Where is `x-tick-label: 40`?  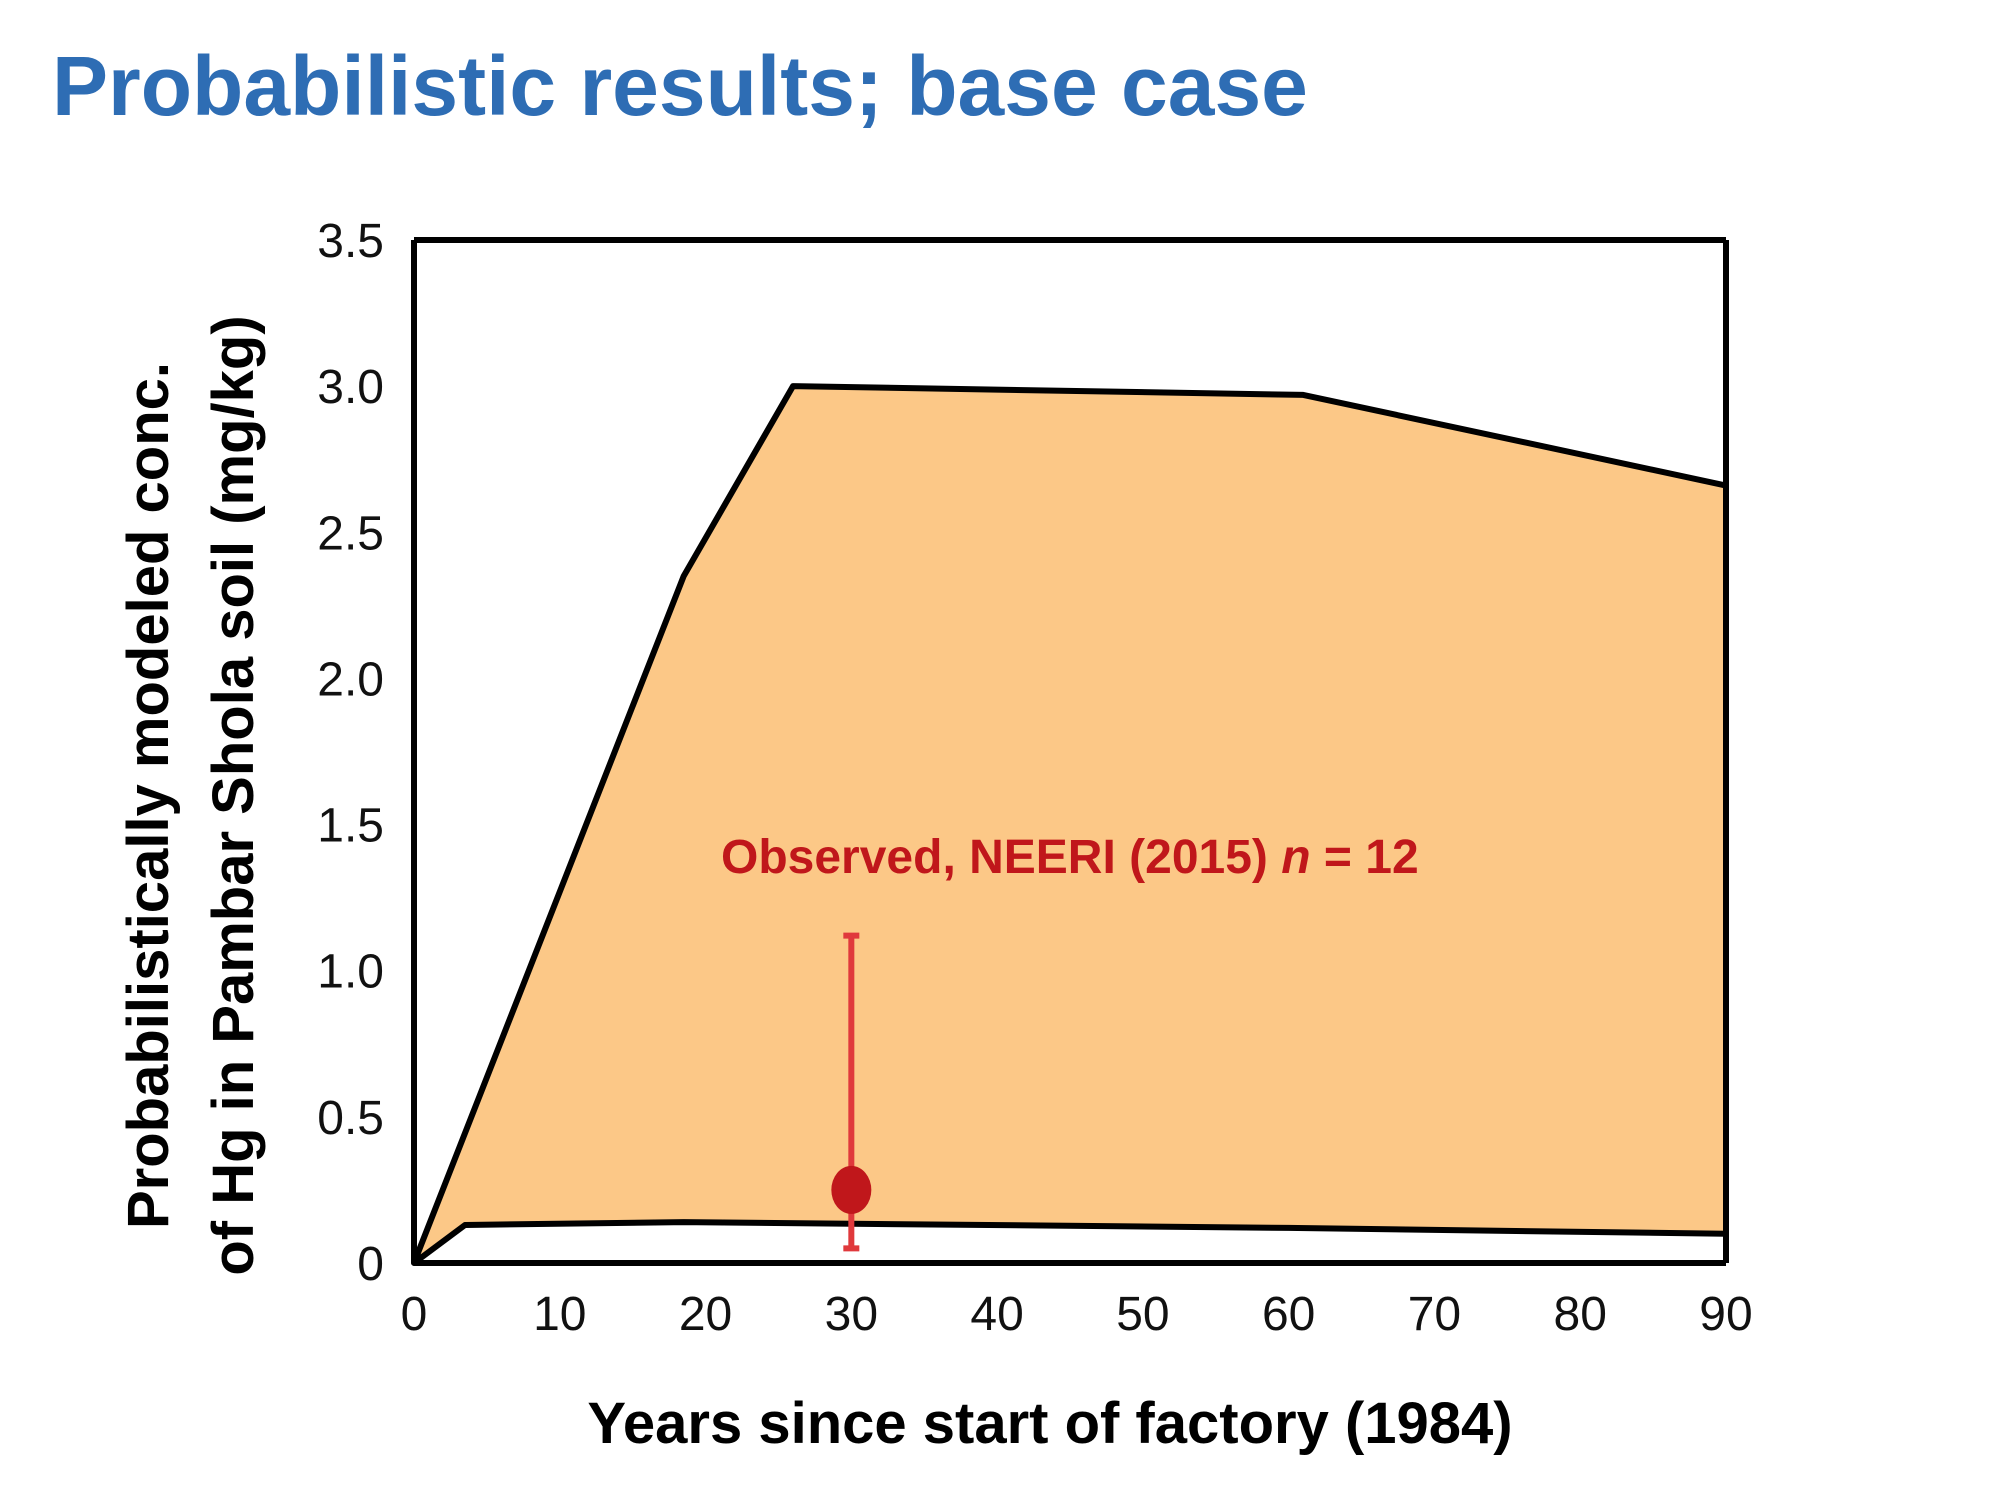 x-tick-label: 40 is located at coordinates (996, 1314).